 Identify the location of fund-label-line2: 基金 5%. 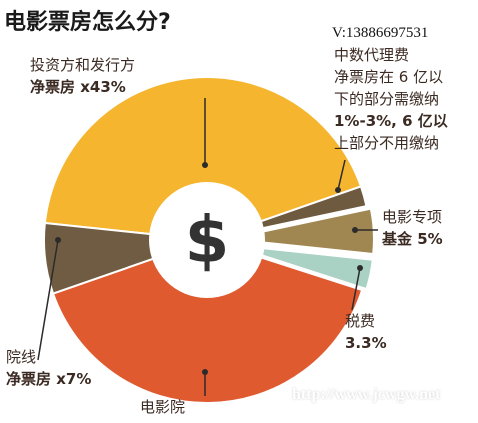
(412, 239).